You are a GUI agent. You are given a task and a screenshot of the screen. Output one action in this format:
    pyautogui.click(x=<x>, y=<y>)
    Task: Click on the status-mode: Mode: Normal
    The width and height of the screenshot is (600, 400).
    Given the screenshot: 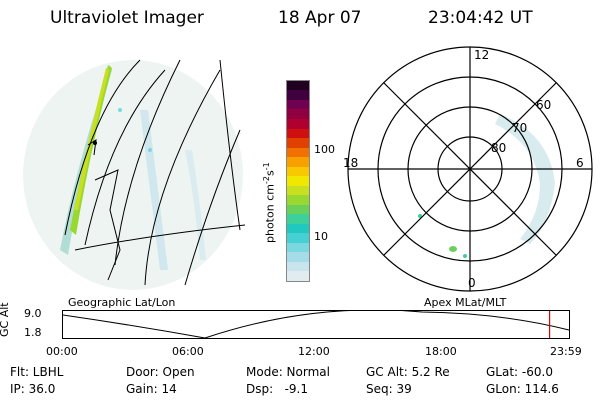 What is the action you would take?
    pyautogui.click(x=288, y=372)
    